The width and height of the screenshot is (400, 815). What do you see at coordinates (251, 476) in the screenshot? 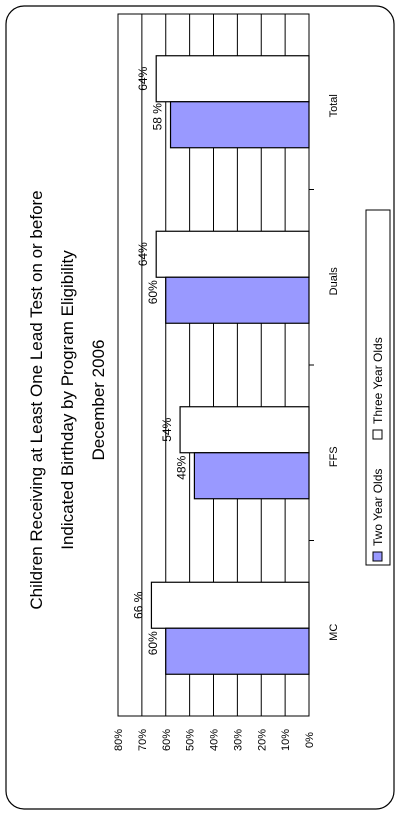
I see `bar-two-year-ffs` at bounding box center [251, 476].